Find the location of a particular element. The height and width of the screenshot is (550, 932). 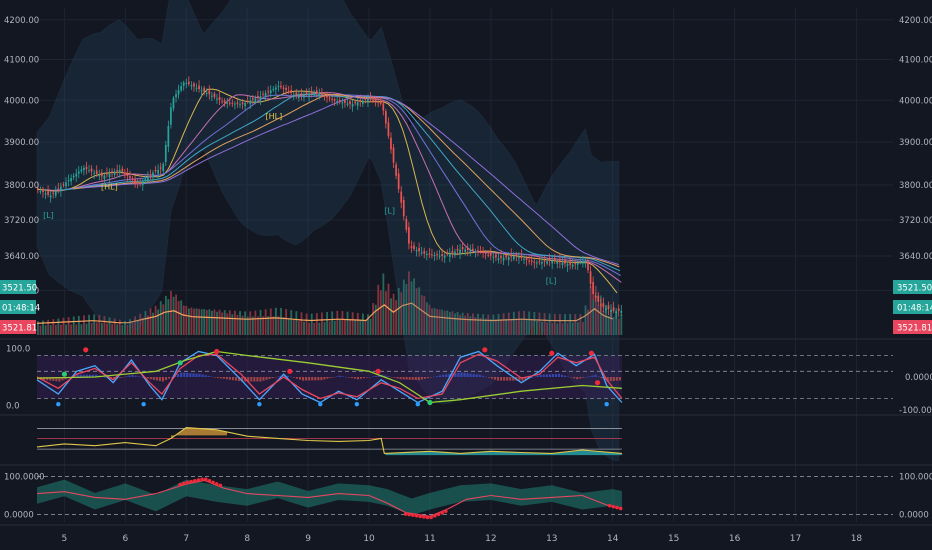

time-tick-label: 7 is located at coordinates (186, 539).